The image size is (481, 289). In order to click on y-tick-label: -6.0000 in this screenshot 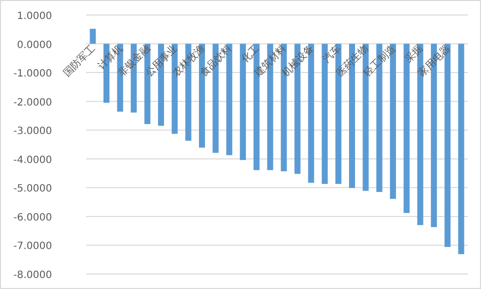, I will do `click(32, 218)`.